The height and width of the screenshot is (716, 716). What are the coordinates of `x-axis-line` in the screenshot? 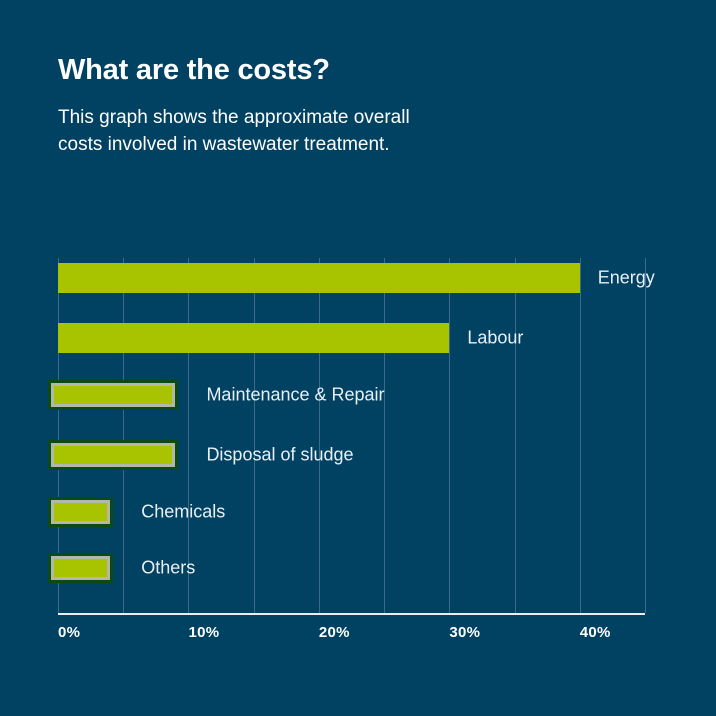 It's located at (351, 614).